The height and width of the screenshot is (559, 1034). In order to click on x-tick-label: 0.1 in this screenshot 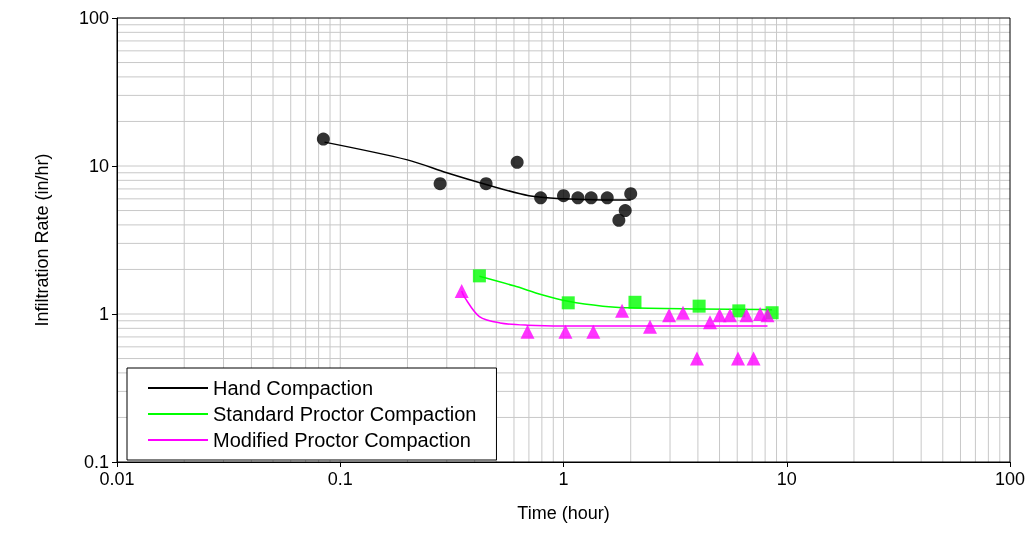, I will do `click(340, 479)`.